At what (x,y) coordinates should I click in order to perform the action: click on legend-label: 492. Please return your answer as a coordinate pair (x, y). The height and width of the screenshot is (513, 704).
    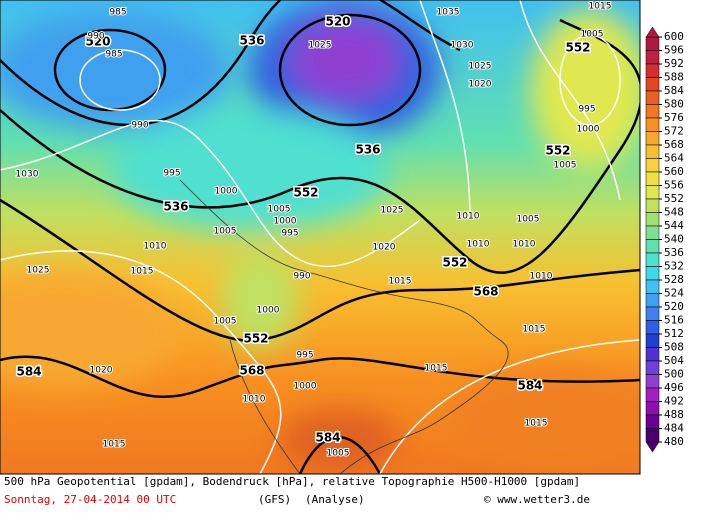
    Looking at the image, I should click on (674, 401).